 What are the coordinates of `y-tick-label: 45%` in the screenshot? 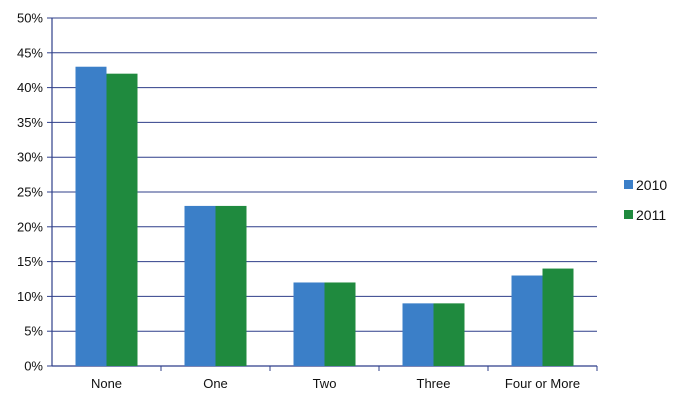 It's located at (30, 52).